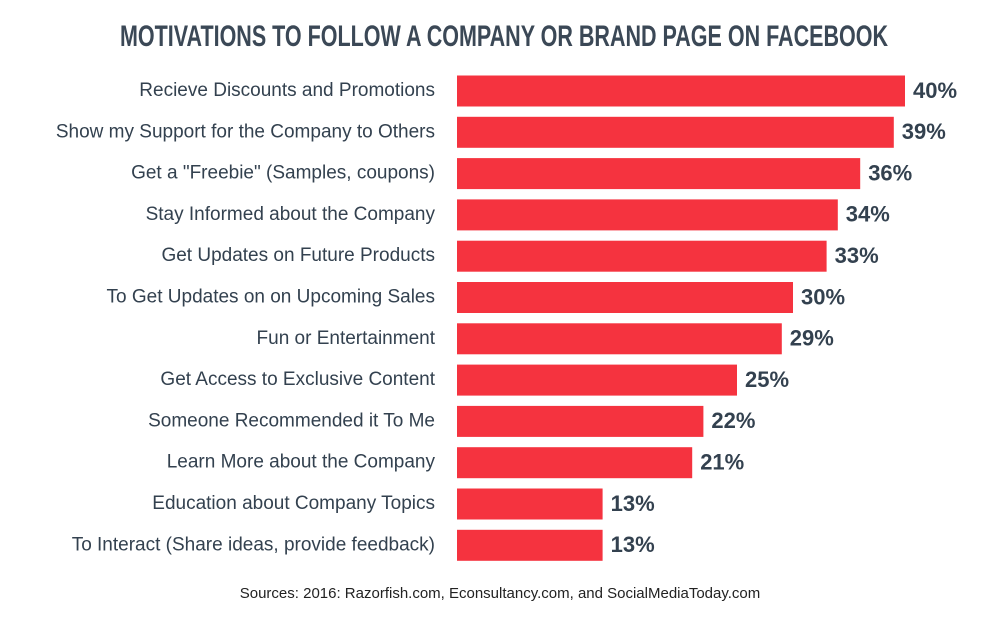 This screenshot has width=1000, height=617. Describe the element at coordinates (291, 214) in the screenshot. I see `category-label: Stay Informed about the Company` at that location.